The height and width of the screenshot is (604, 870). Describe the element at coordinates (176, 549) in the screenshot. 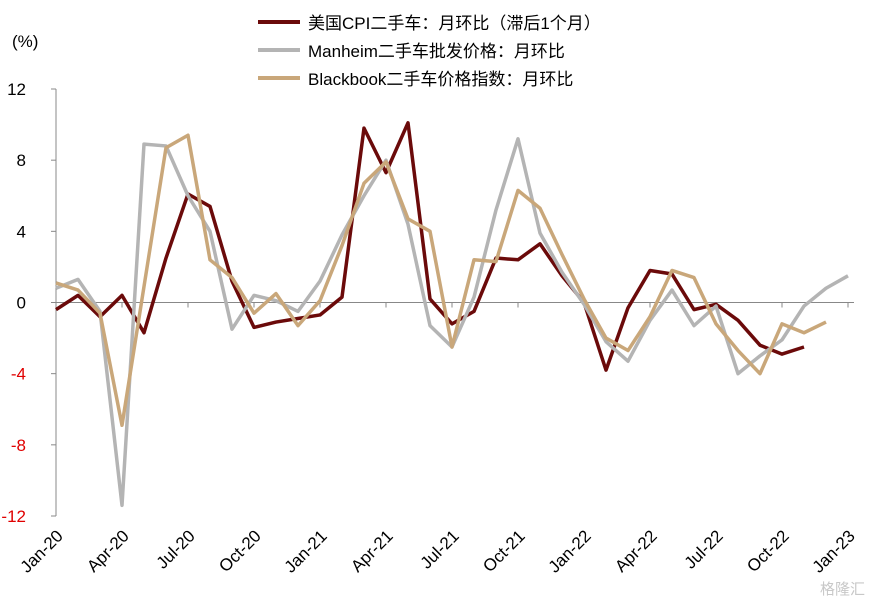

I see `x-tick-label: Jul-20` at that location.